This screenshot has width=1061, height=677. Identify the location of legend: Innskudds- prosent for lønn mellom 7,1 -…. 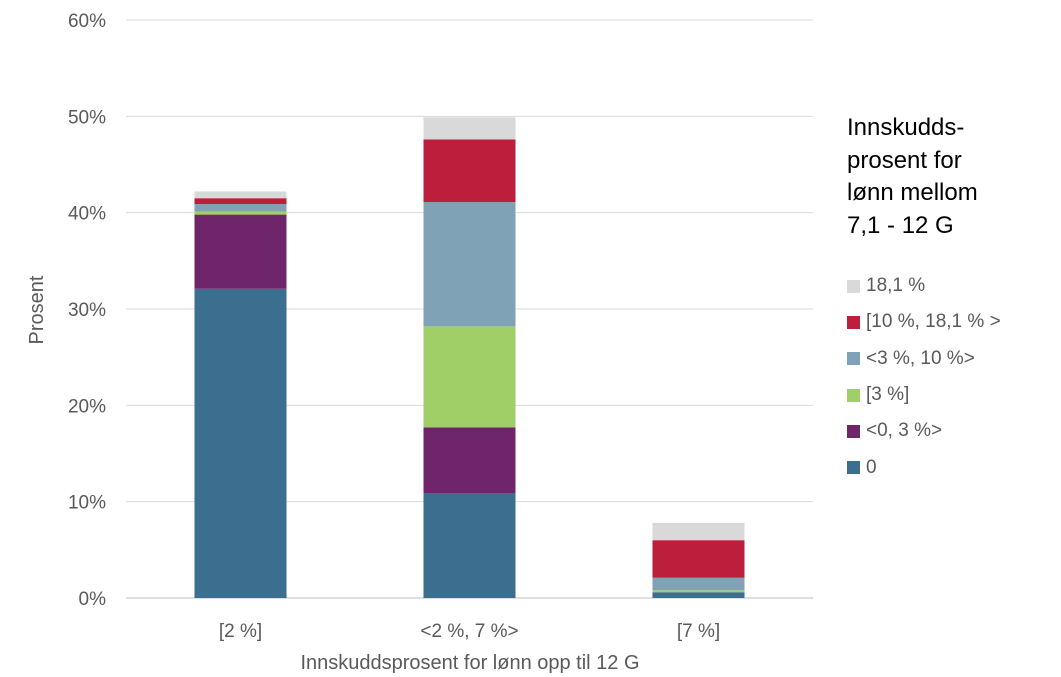
(952, 299).